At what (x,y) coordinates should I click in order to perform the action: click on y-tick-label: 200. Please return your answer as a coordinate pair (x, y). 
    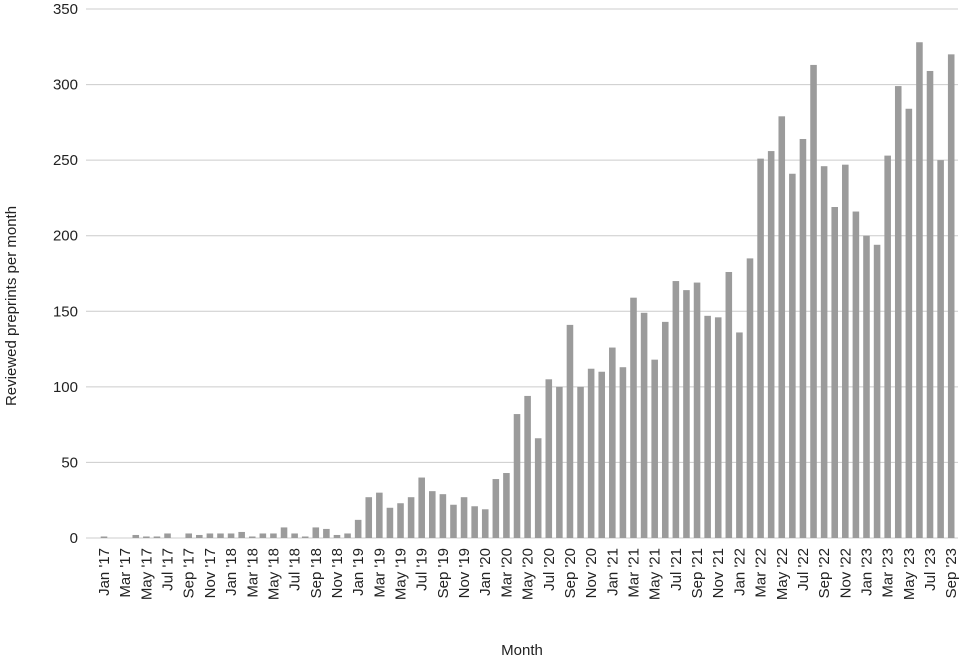
    Looking at the image, I should click on (65, 236).